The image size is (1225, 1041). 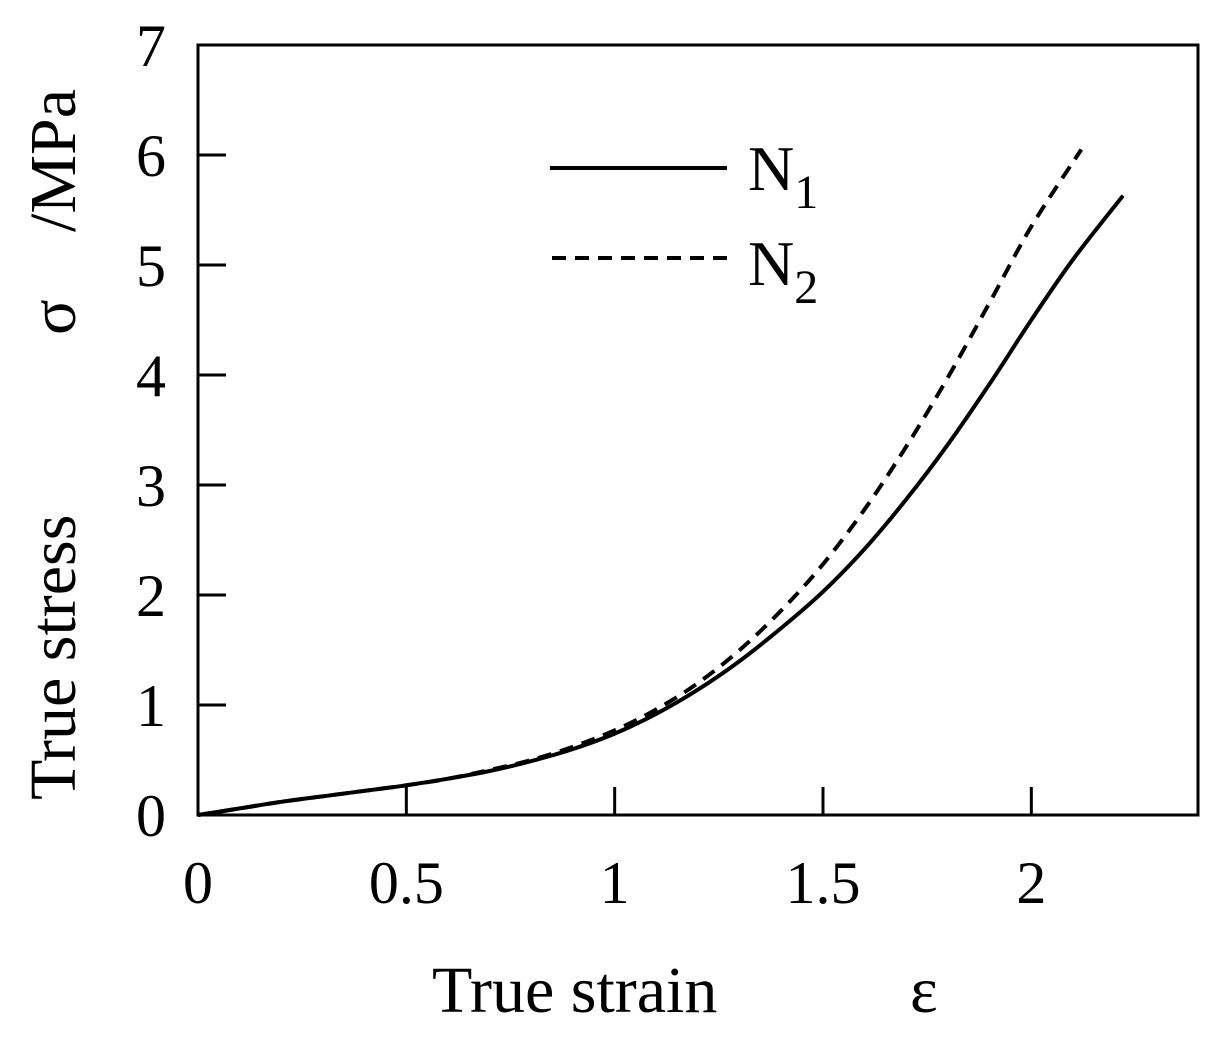 What do you see at coordinates (924, 990) in the screenshot?
I see `x-axis-symbol: ε` at bounding box center [924, 990].